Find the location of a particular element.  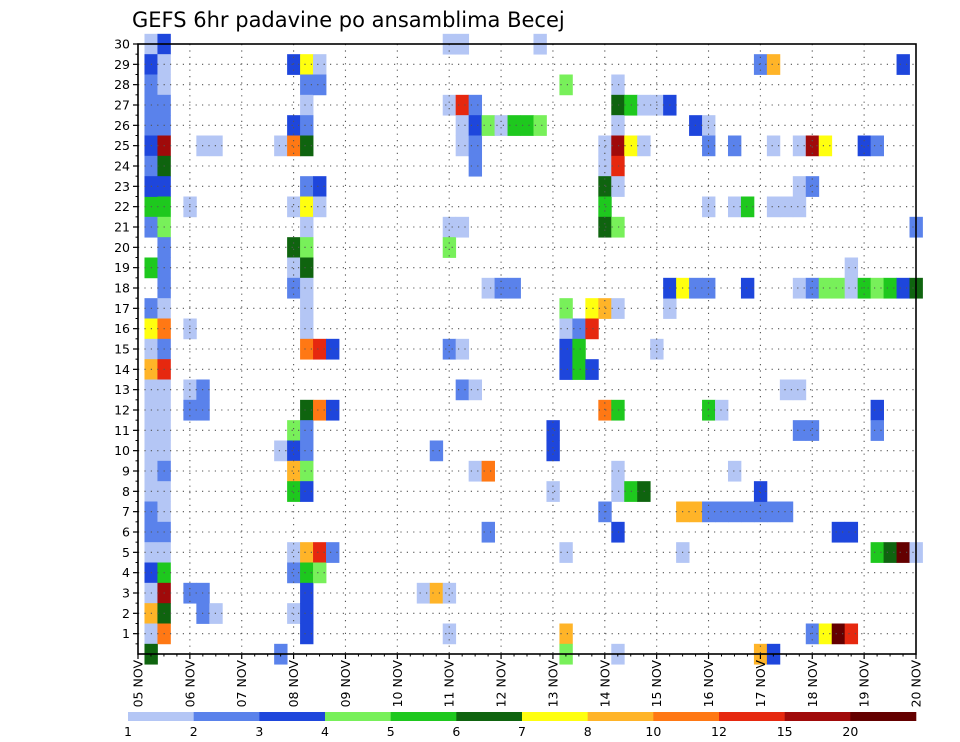

y-tick-label: 15 is located at coordinates (122, 349).